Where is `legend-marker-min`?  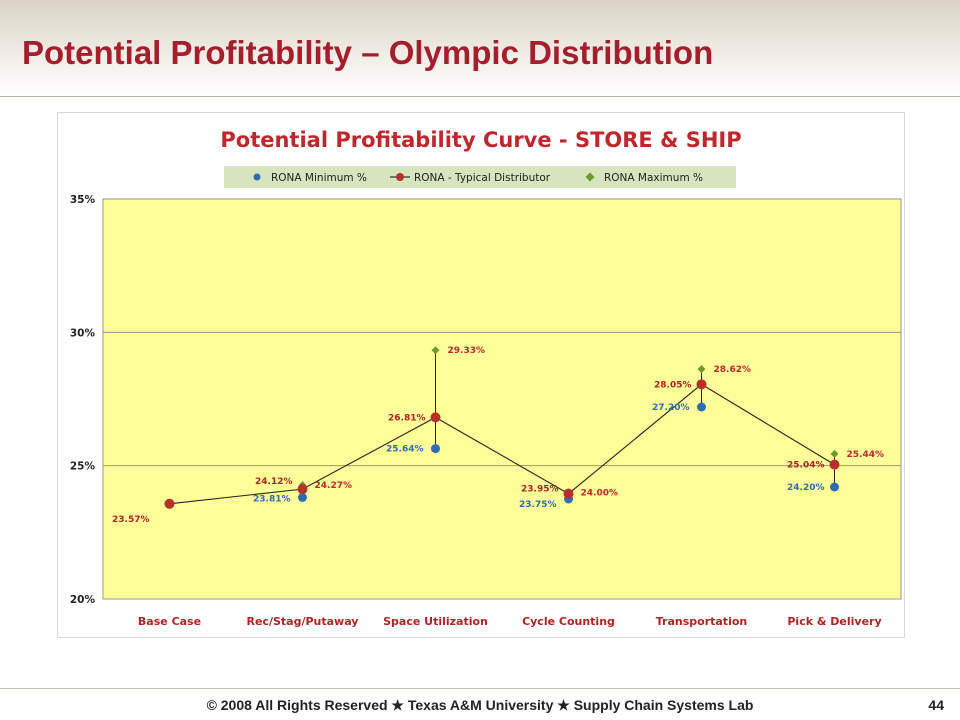
legend-marker-min is located at coordinates (257, 177).